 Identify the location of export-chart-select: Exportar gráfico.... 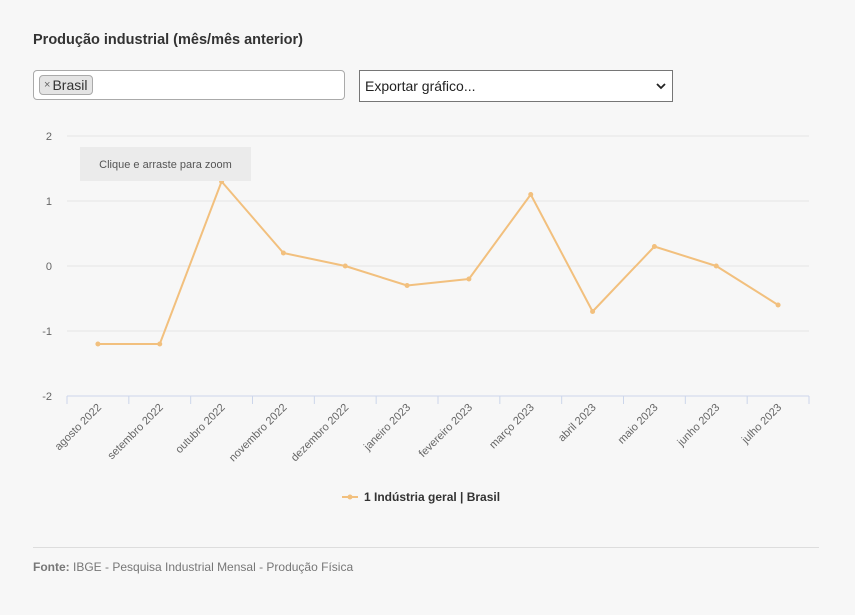
(516, 86).